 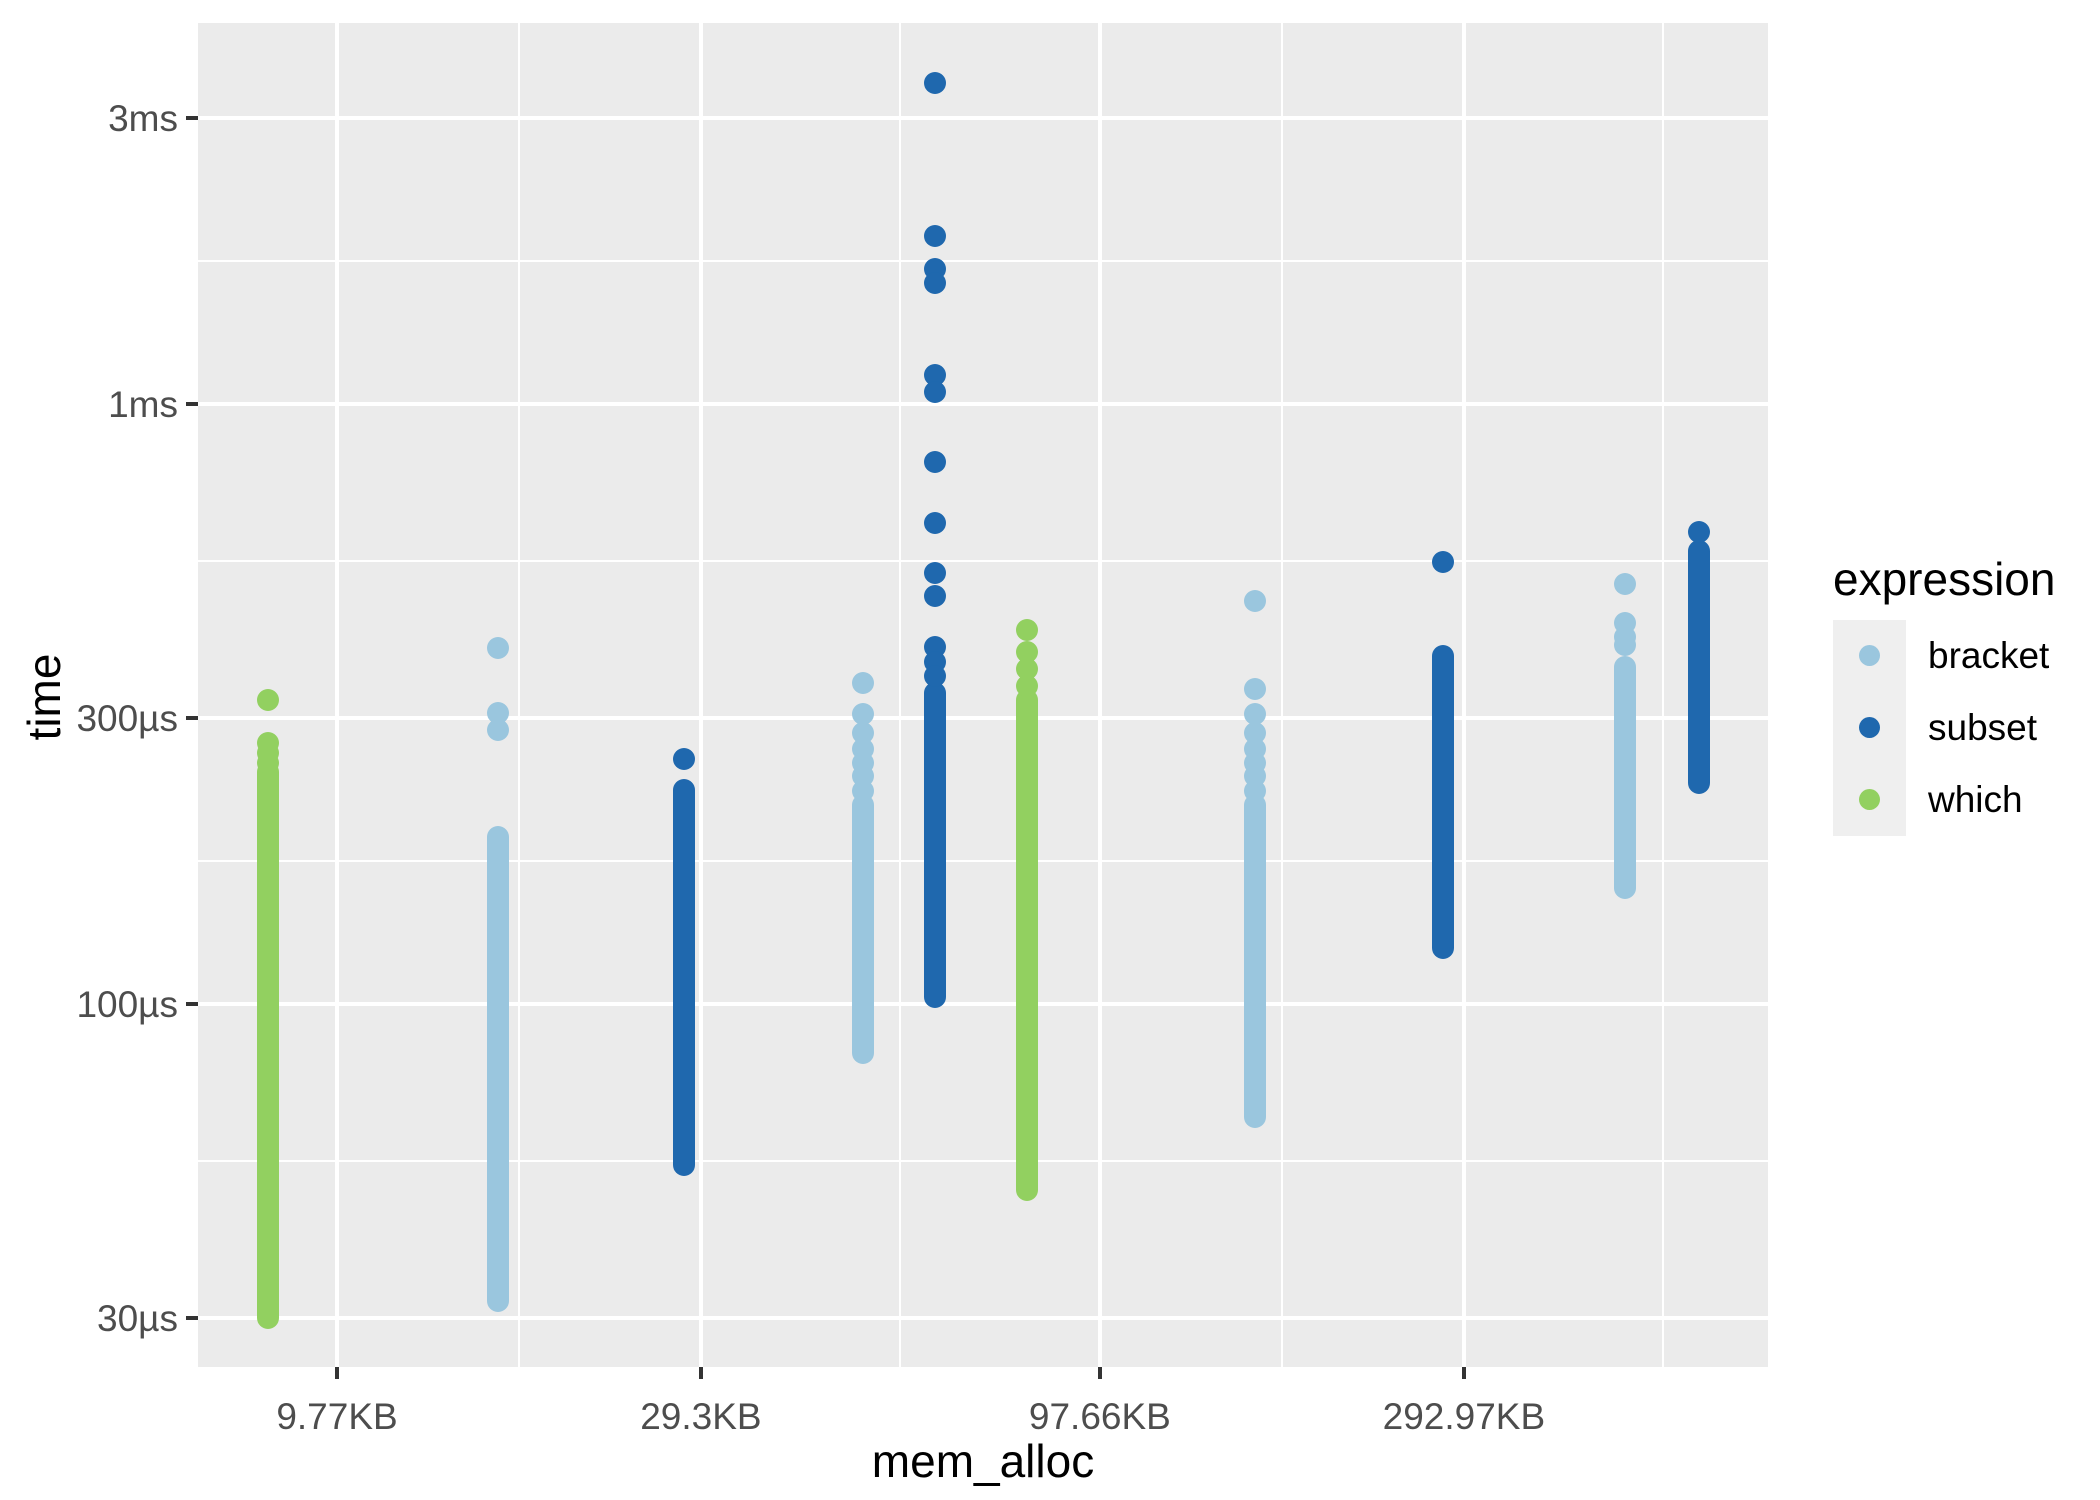 I want to click on y-tick-label: 3ms, so click(x=143, y=118).